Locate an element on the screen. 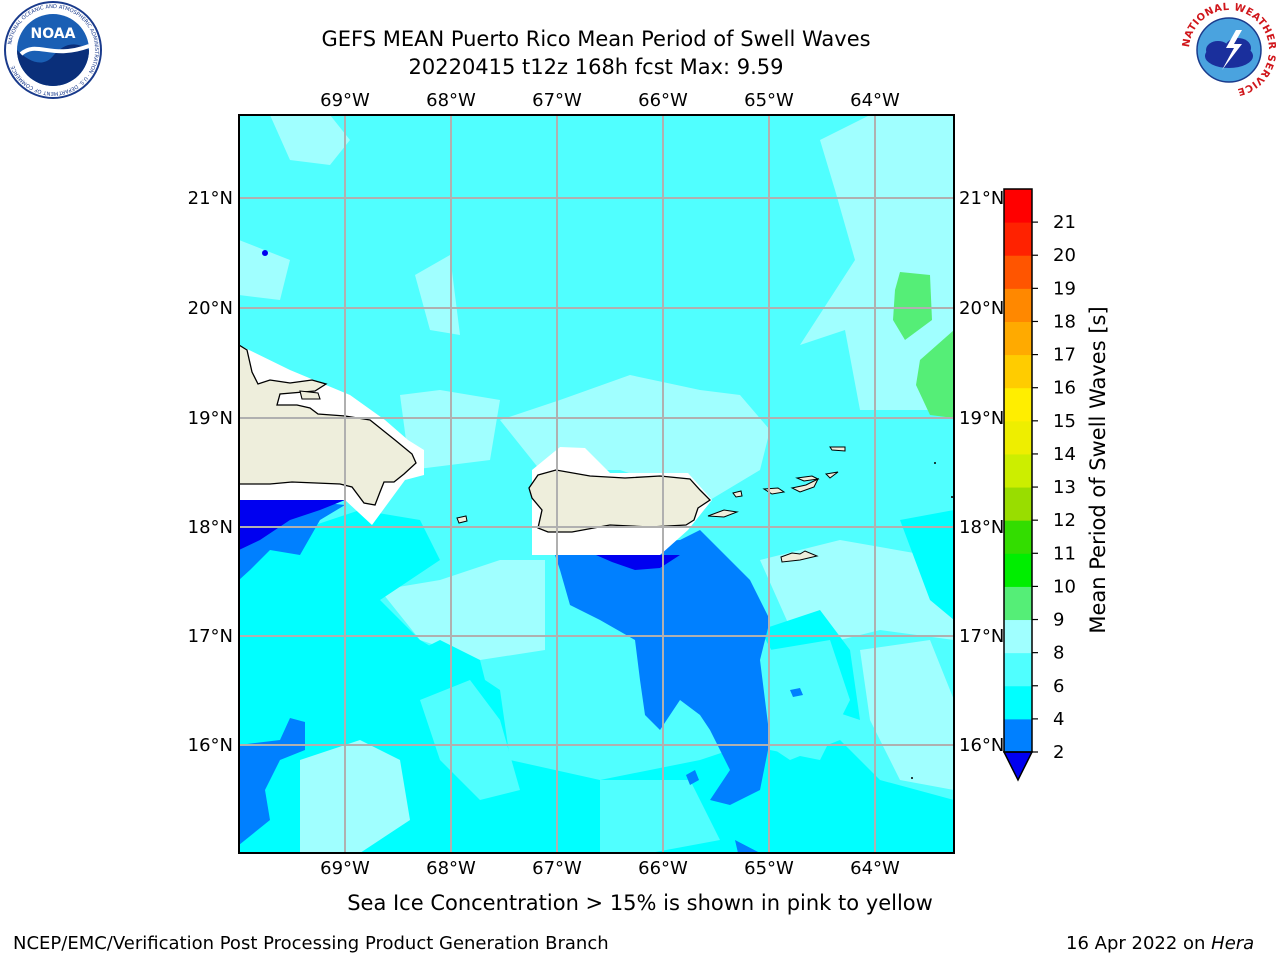 The width and height of the screenshot is (1280, 960). noaa-logo-text: NOAA is located at coordinates (53, 34).